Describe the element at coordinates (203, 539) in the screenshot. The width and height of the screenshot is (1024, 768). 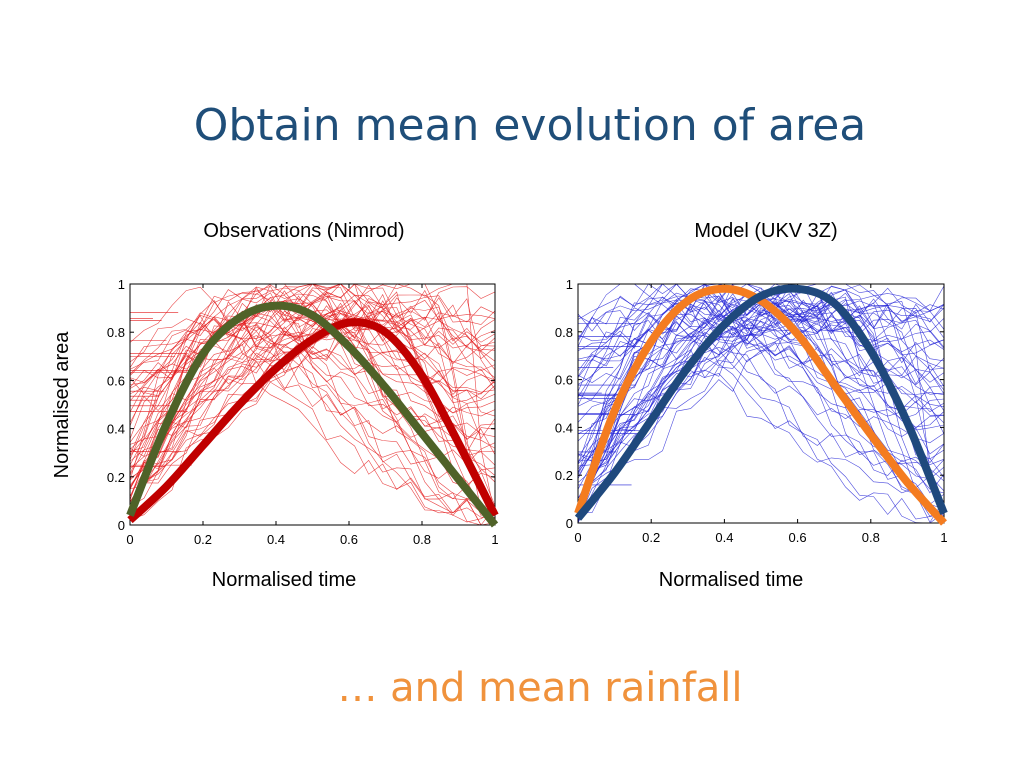
I see `obs-x-tick-label: 0.2` at that location.